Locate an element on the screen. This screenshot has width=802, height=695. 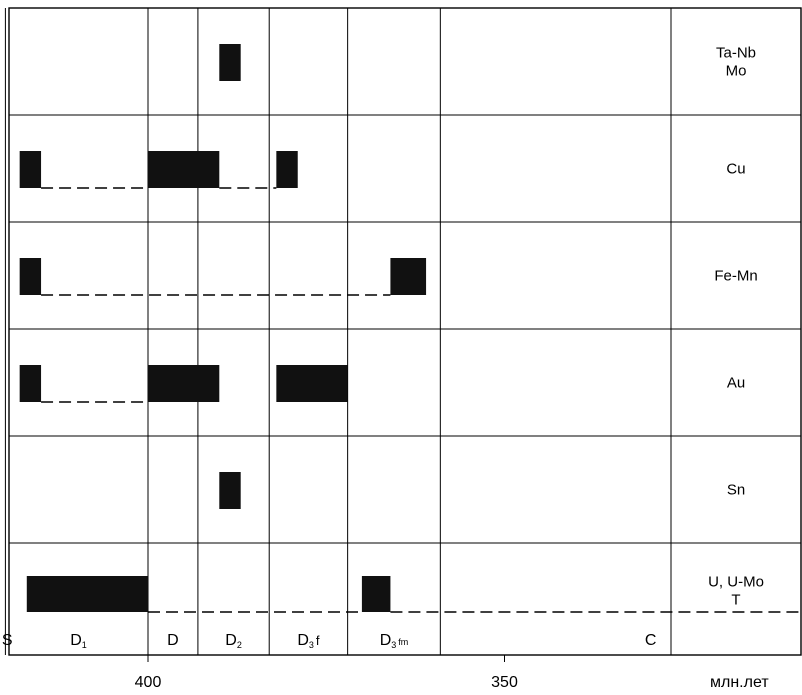
x-tick-label: 350 is located at coordinates (504, 682).